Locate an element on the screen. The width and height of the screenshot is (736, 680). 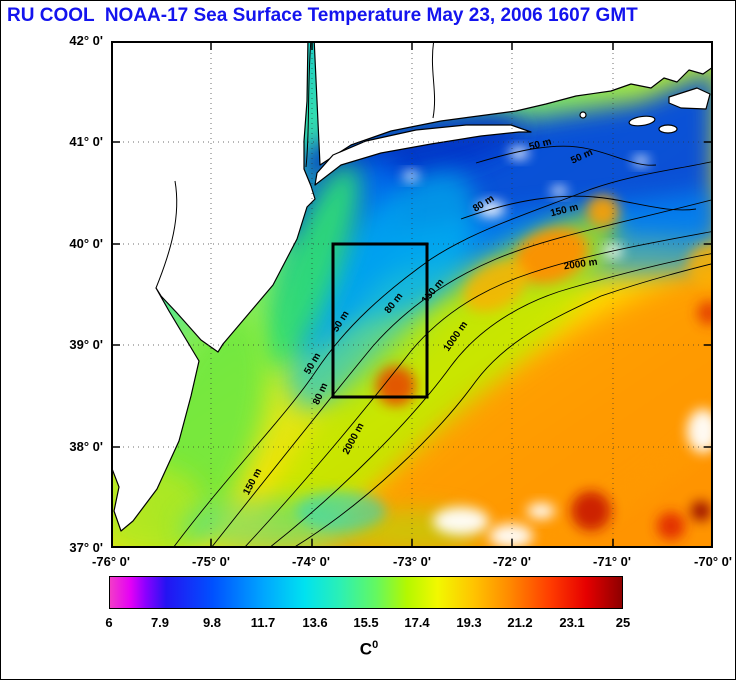
y-axis-label: 39° 0' is located at coordinates (86, 344).